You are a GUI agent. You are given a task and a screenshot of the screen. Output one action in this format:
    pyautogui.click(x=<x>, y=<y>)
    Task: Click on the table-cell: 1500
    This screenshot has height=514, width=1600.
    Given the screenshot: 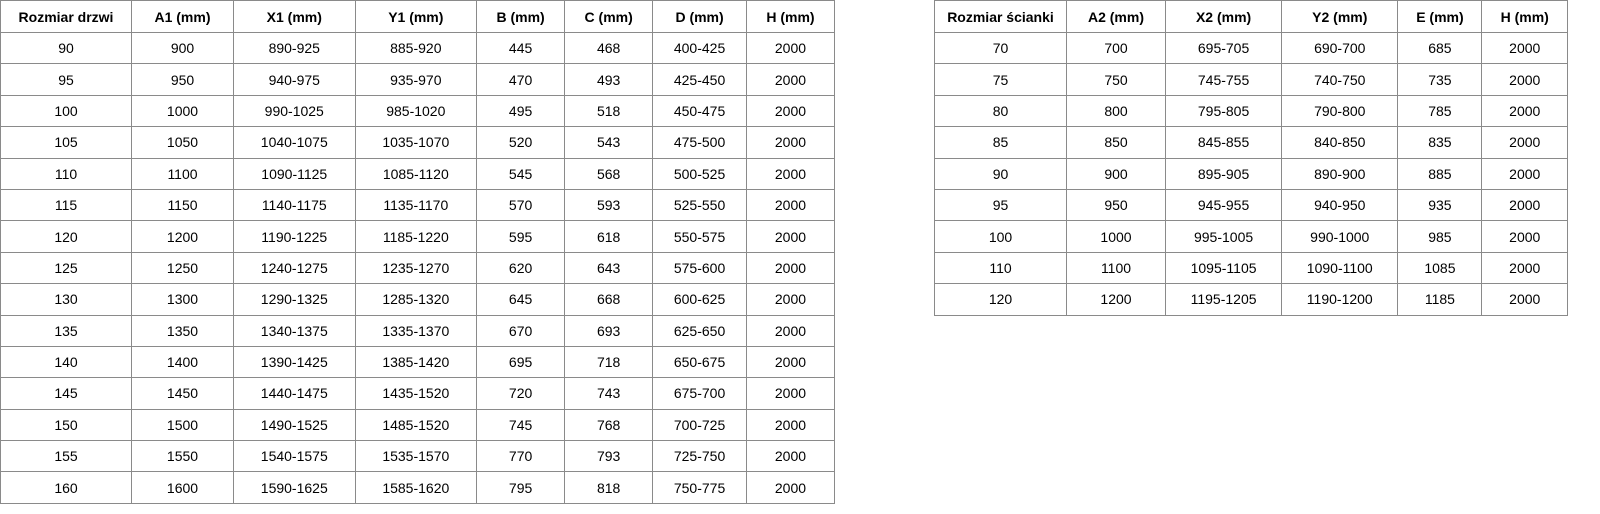 What is the action you would take?
    pyautogui.click(x=182, y=425)
    